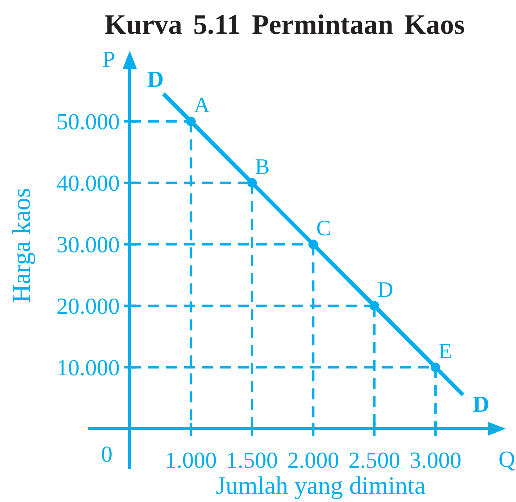 The height and width of the screenshot is (502, 516). What do you see at coordinates (321, 486) in the screenshot?
I see `x-axis-title: Jumlah yang diminta` at bounding box center [321, 486].